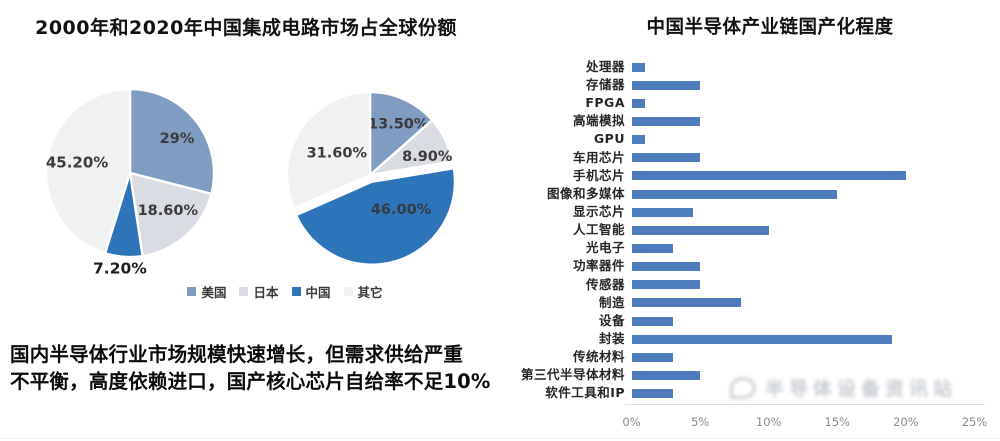 The image size is (1000, 441). Describe the element at coordinates (605, 84) in the screenshot. I see `bar-category-label: 存储器` at that location.